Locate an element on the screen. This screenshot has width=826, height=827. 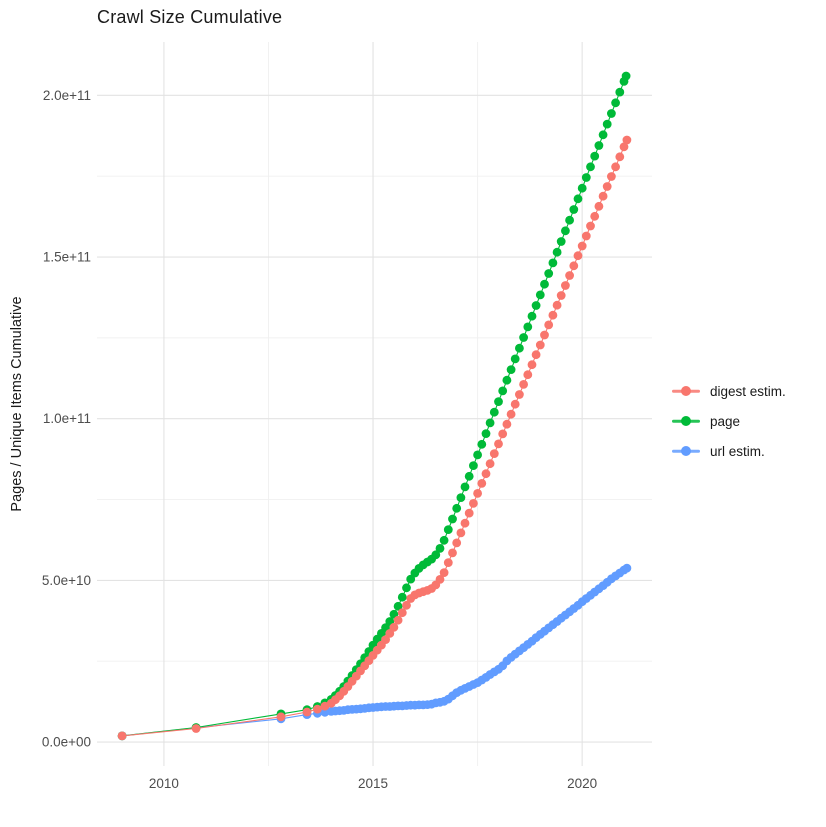
legend-item-url: url estim. is located at coordinates (728, 451).